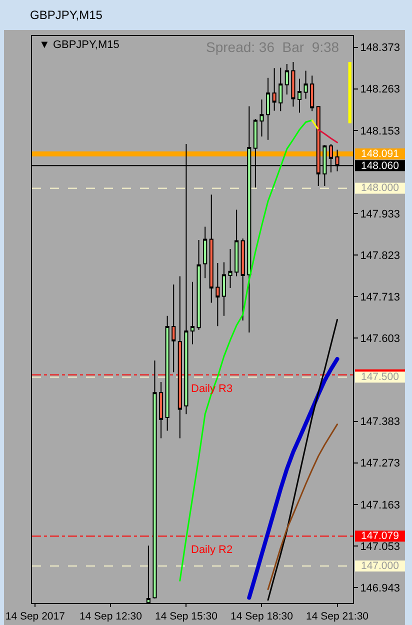 This screenshot has width=412, height=625. What do you see at coordinates (79, 45) in the screenshot?
I see `annotation: ▼ GBPJPY,M15` at bounding box center [79, 45].